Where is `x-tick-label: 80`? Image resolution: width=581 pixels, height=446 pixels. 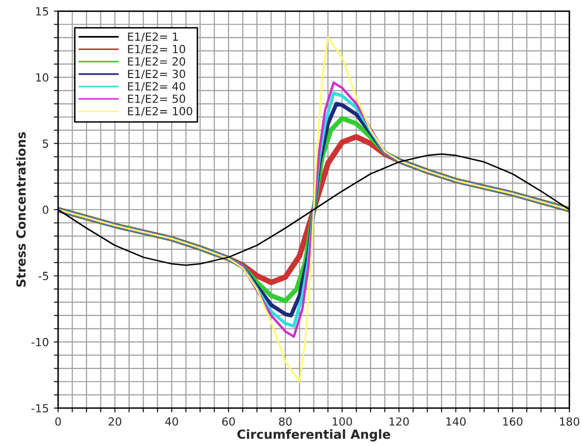 x-tick-label: 80 is located at coordinates (285, 421).